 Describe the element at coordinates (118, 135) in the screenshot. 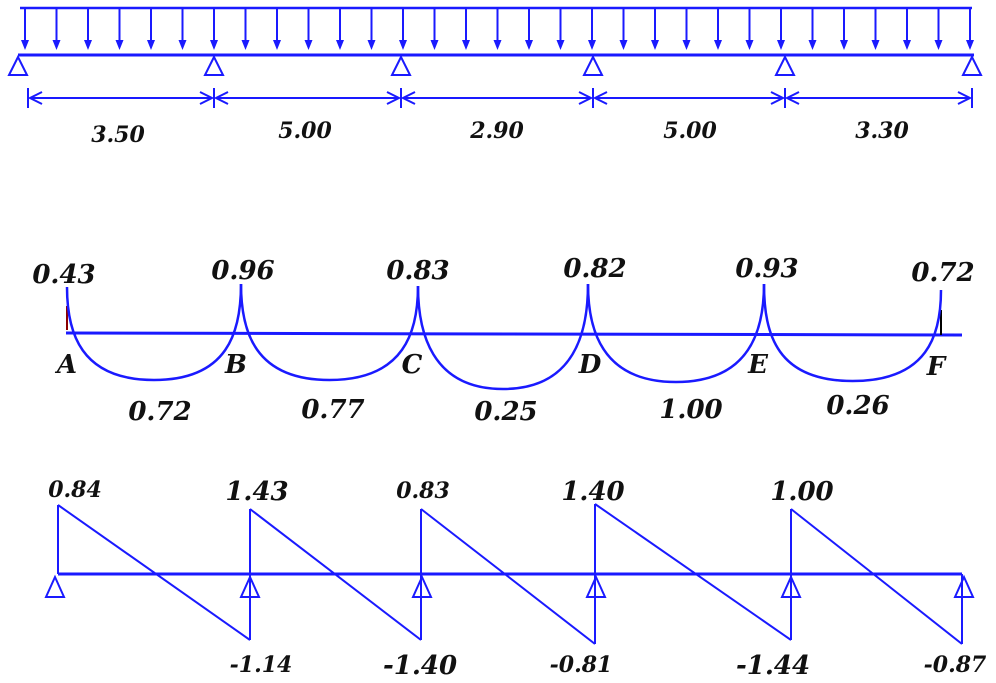

I see `span-length-1: 3.50` at that location.